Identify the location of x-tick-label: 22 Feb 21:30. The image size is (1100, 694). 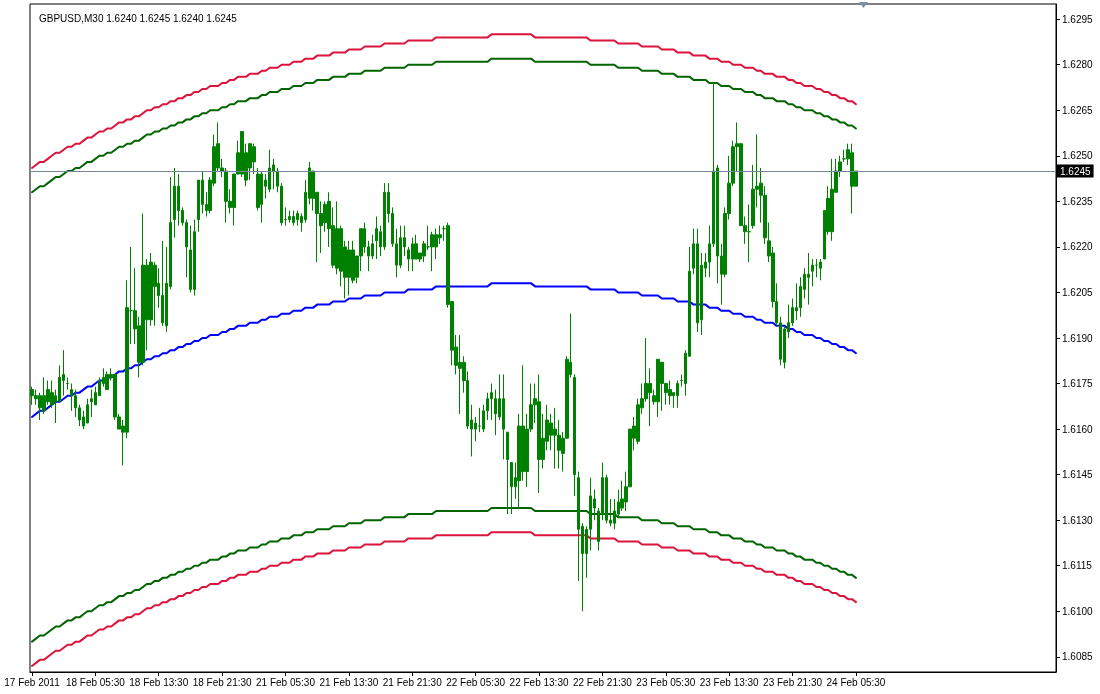
(602, 682).